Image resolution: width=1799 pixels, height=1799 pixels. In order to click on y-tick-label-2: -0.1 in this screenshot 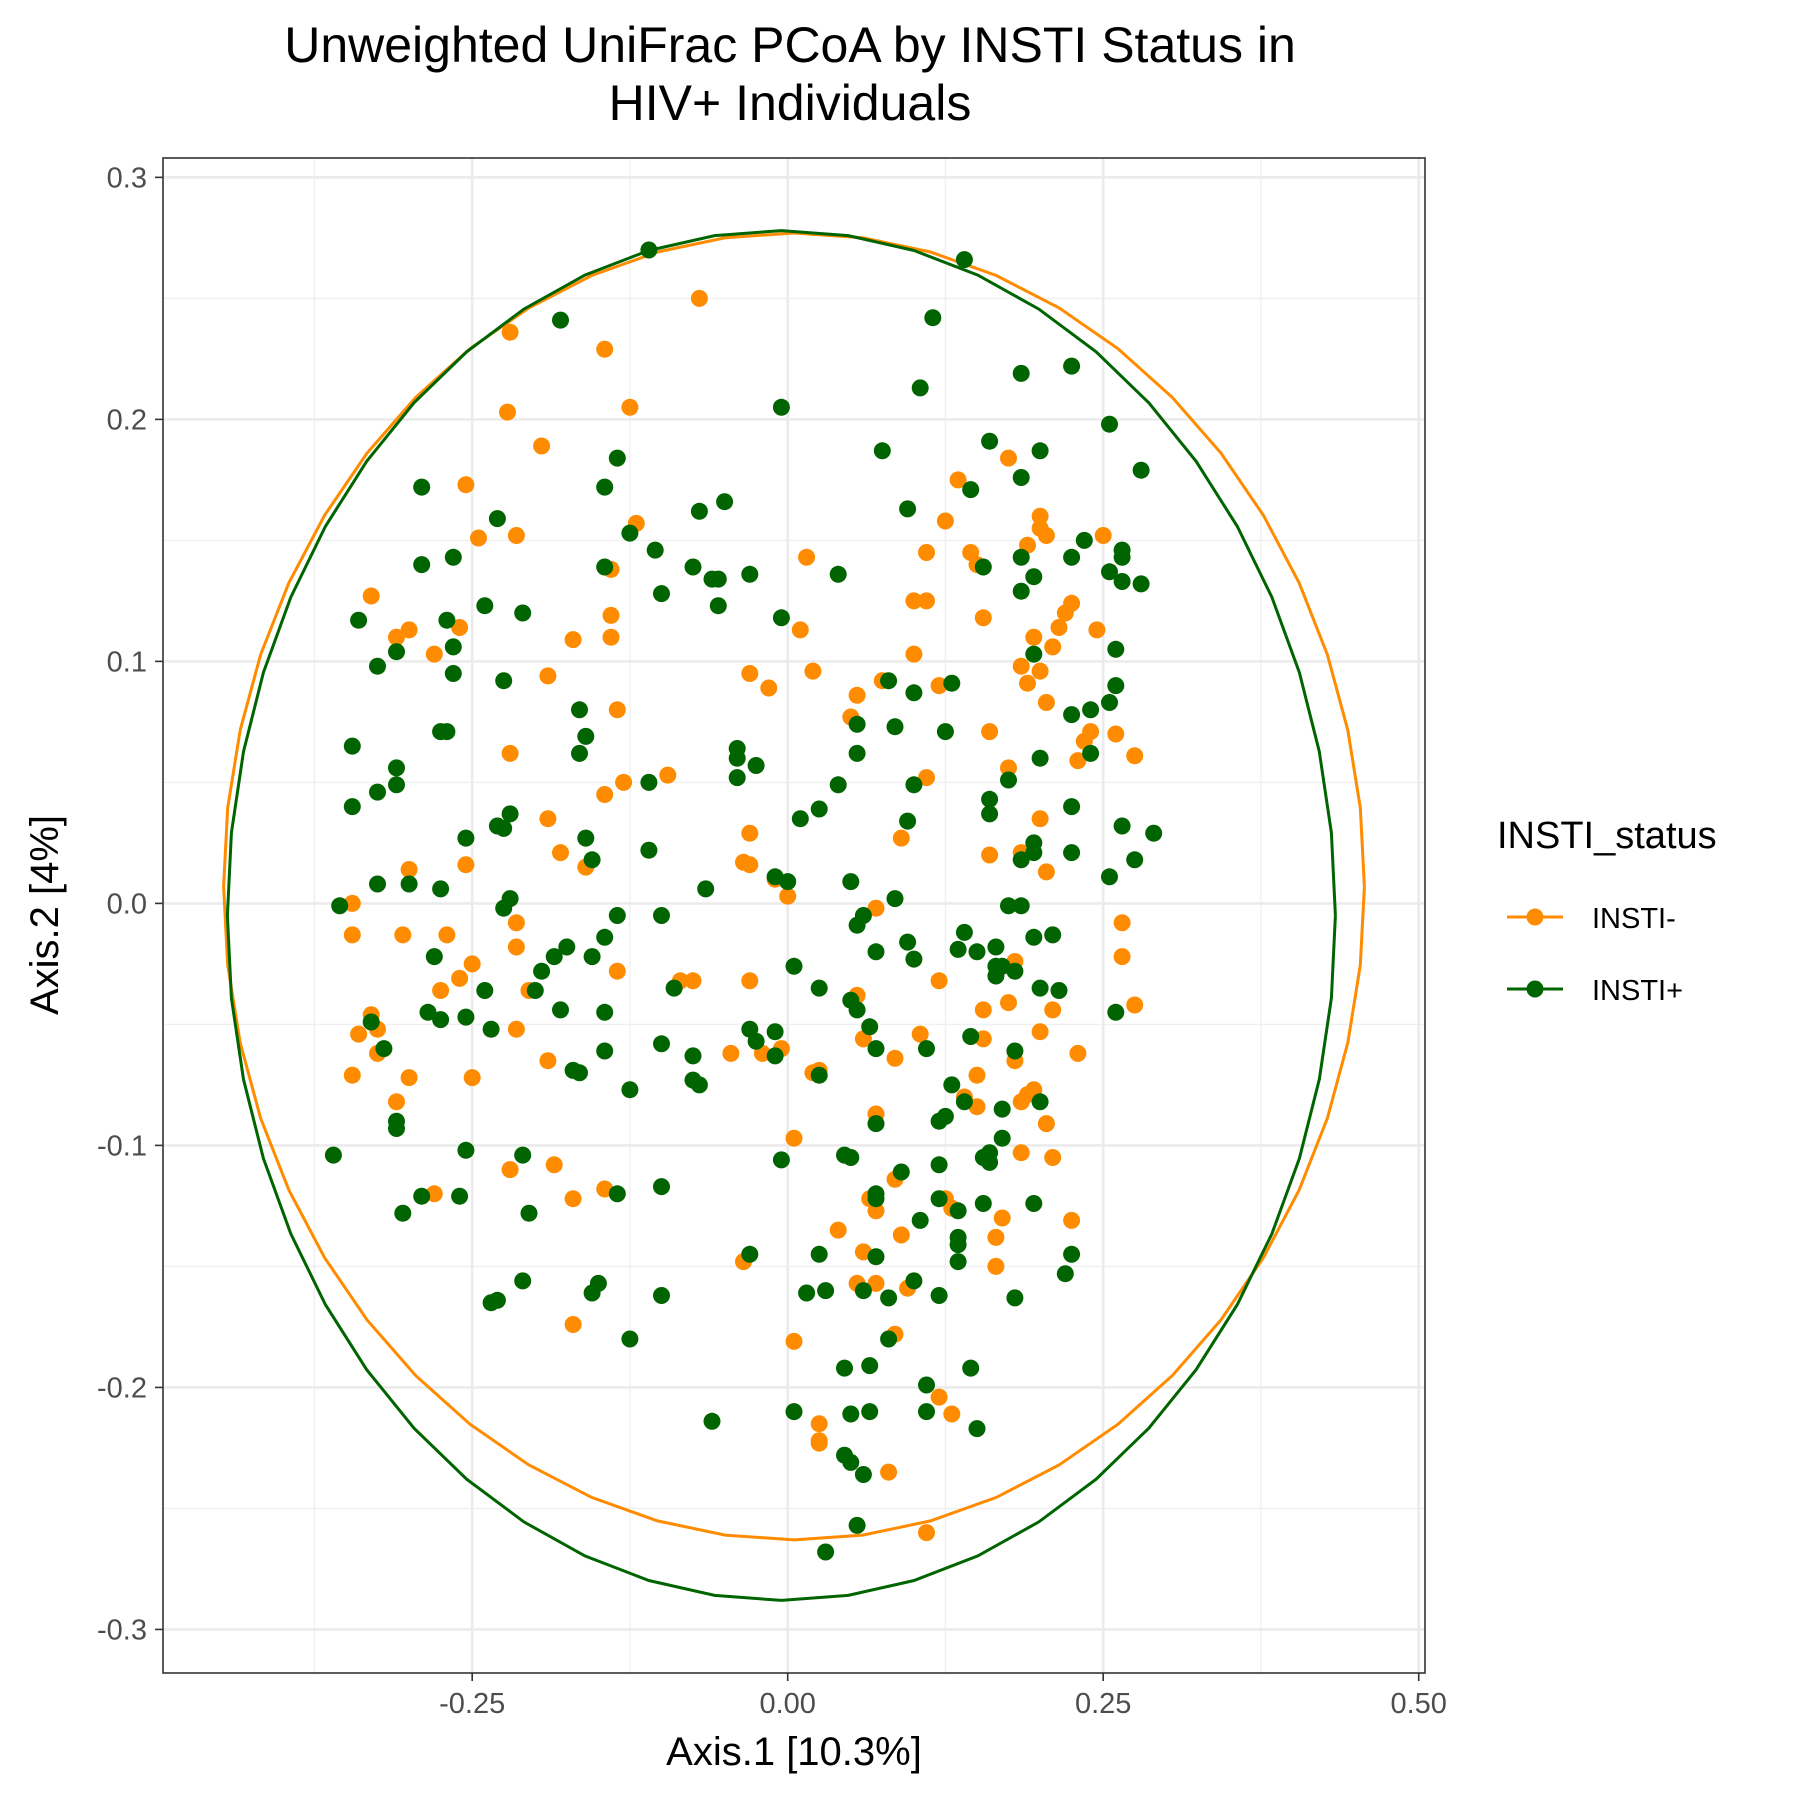, I will do `click(122, 1146)`.